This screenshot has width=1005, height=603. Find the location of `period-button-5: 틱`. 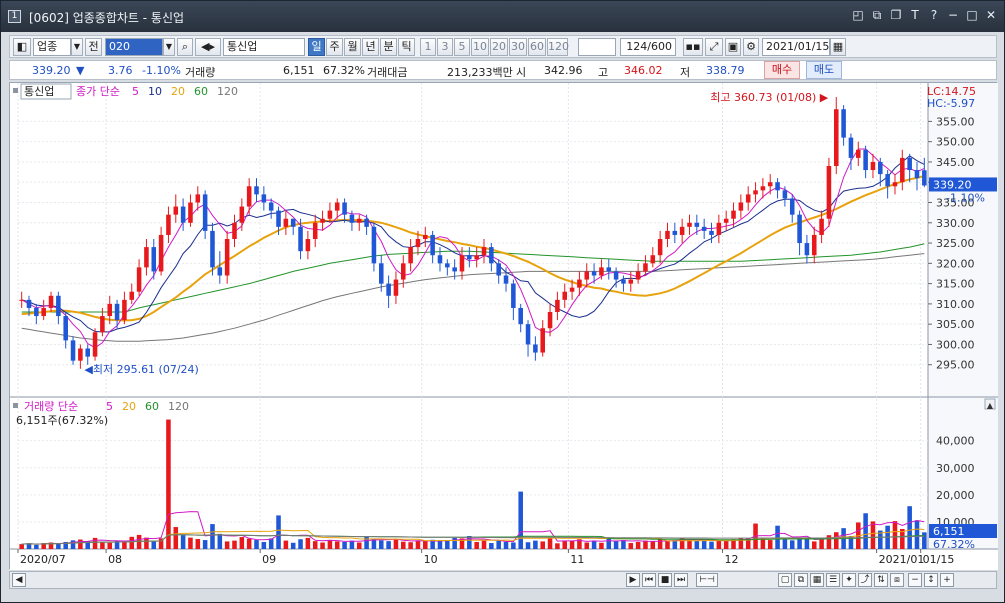

period-button-5: 틱 is located at coordinates (406, 47).